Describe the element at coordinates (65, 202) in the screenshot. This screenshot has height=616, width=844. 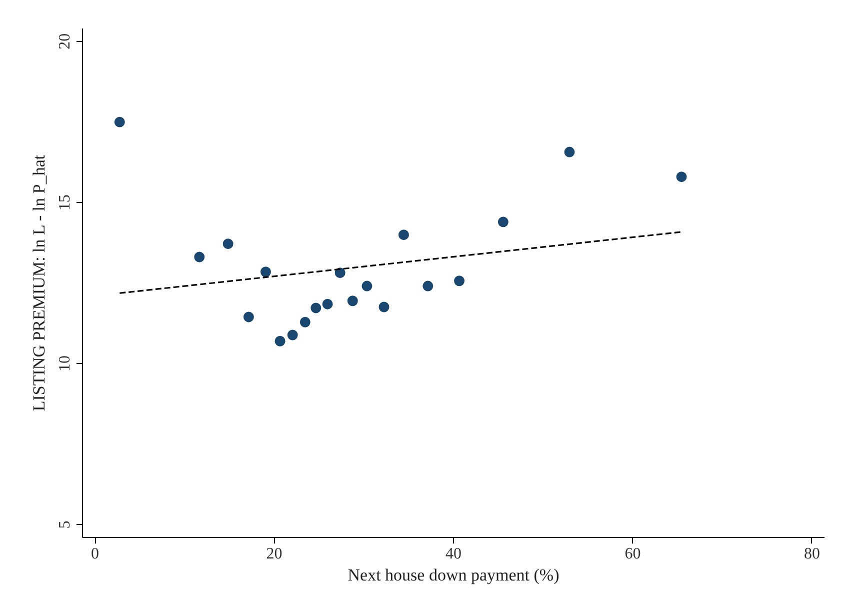
I see `y-tick-label: 15` at that location.